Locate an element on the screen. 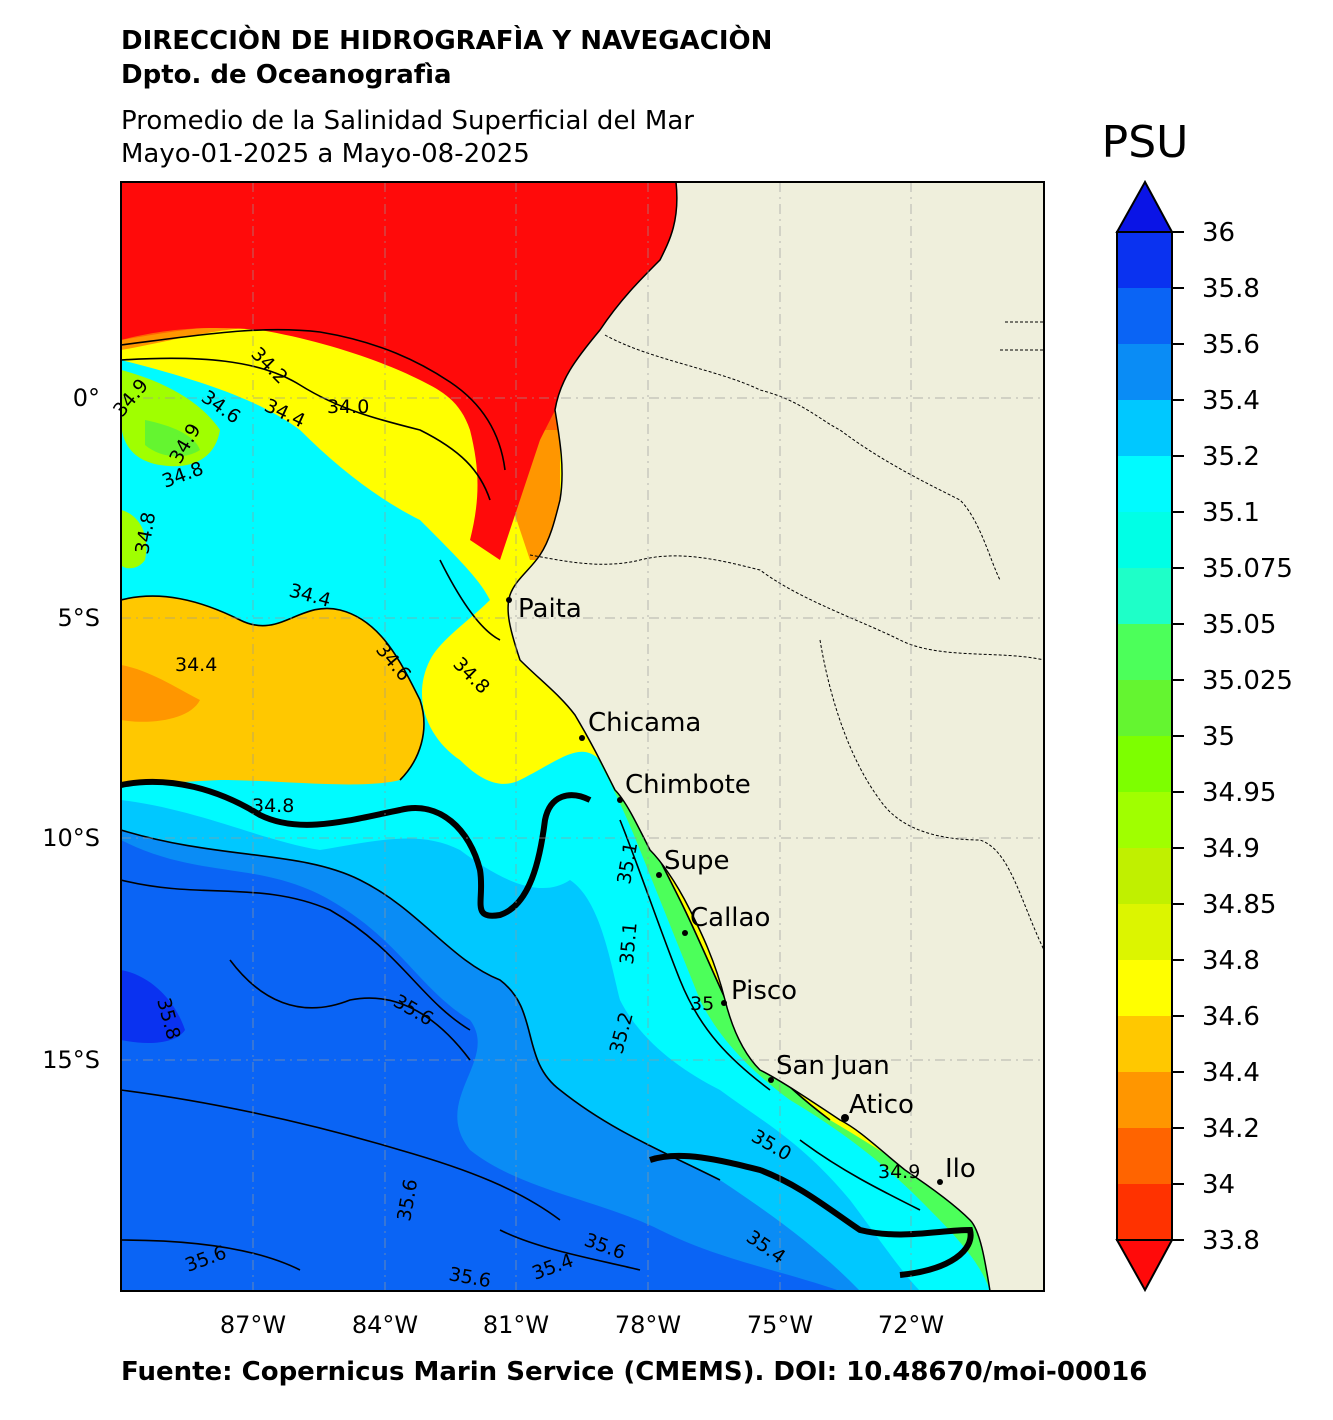 The width and height of the screenshot is (1333, 1420). colorbar-tick-label: 34.85 is located at coordinates (1239, 905).